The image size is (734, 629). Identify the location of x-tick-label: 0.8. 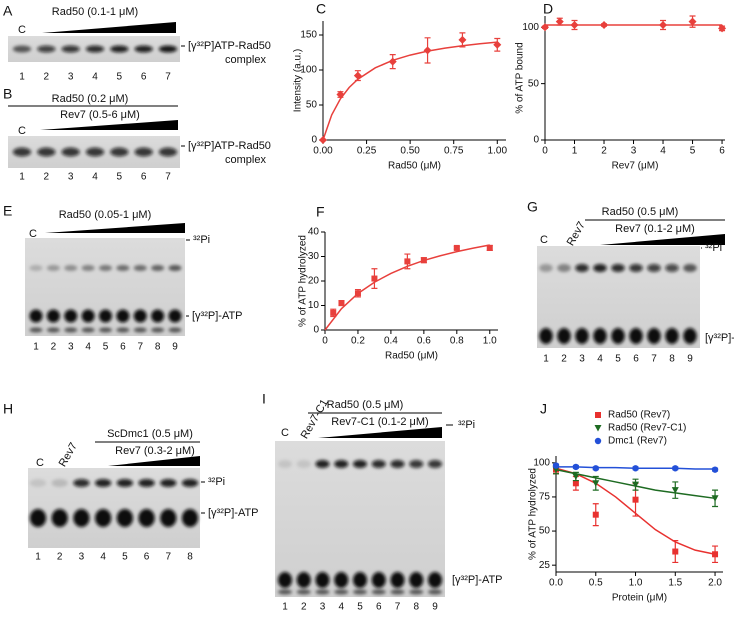
(457, 341).